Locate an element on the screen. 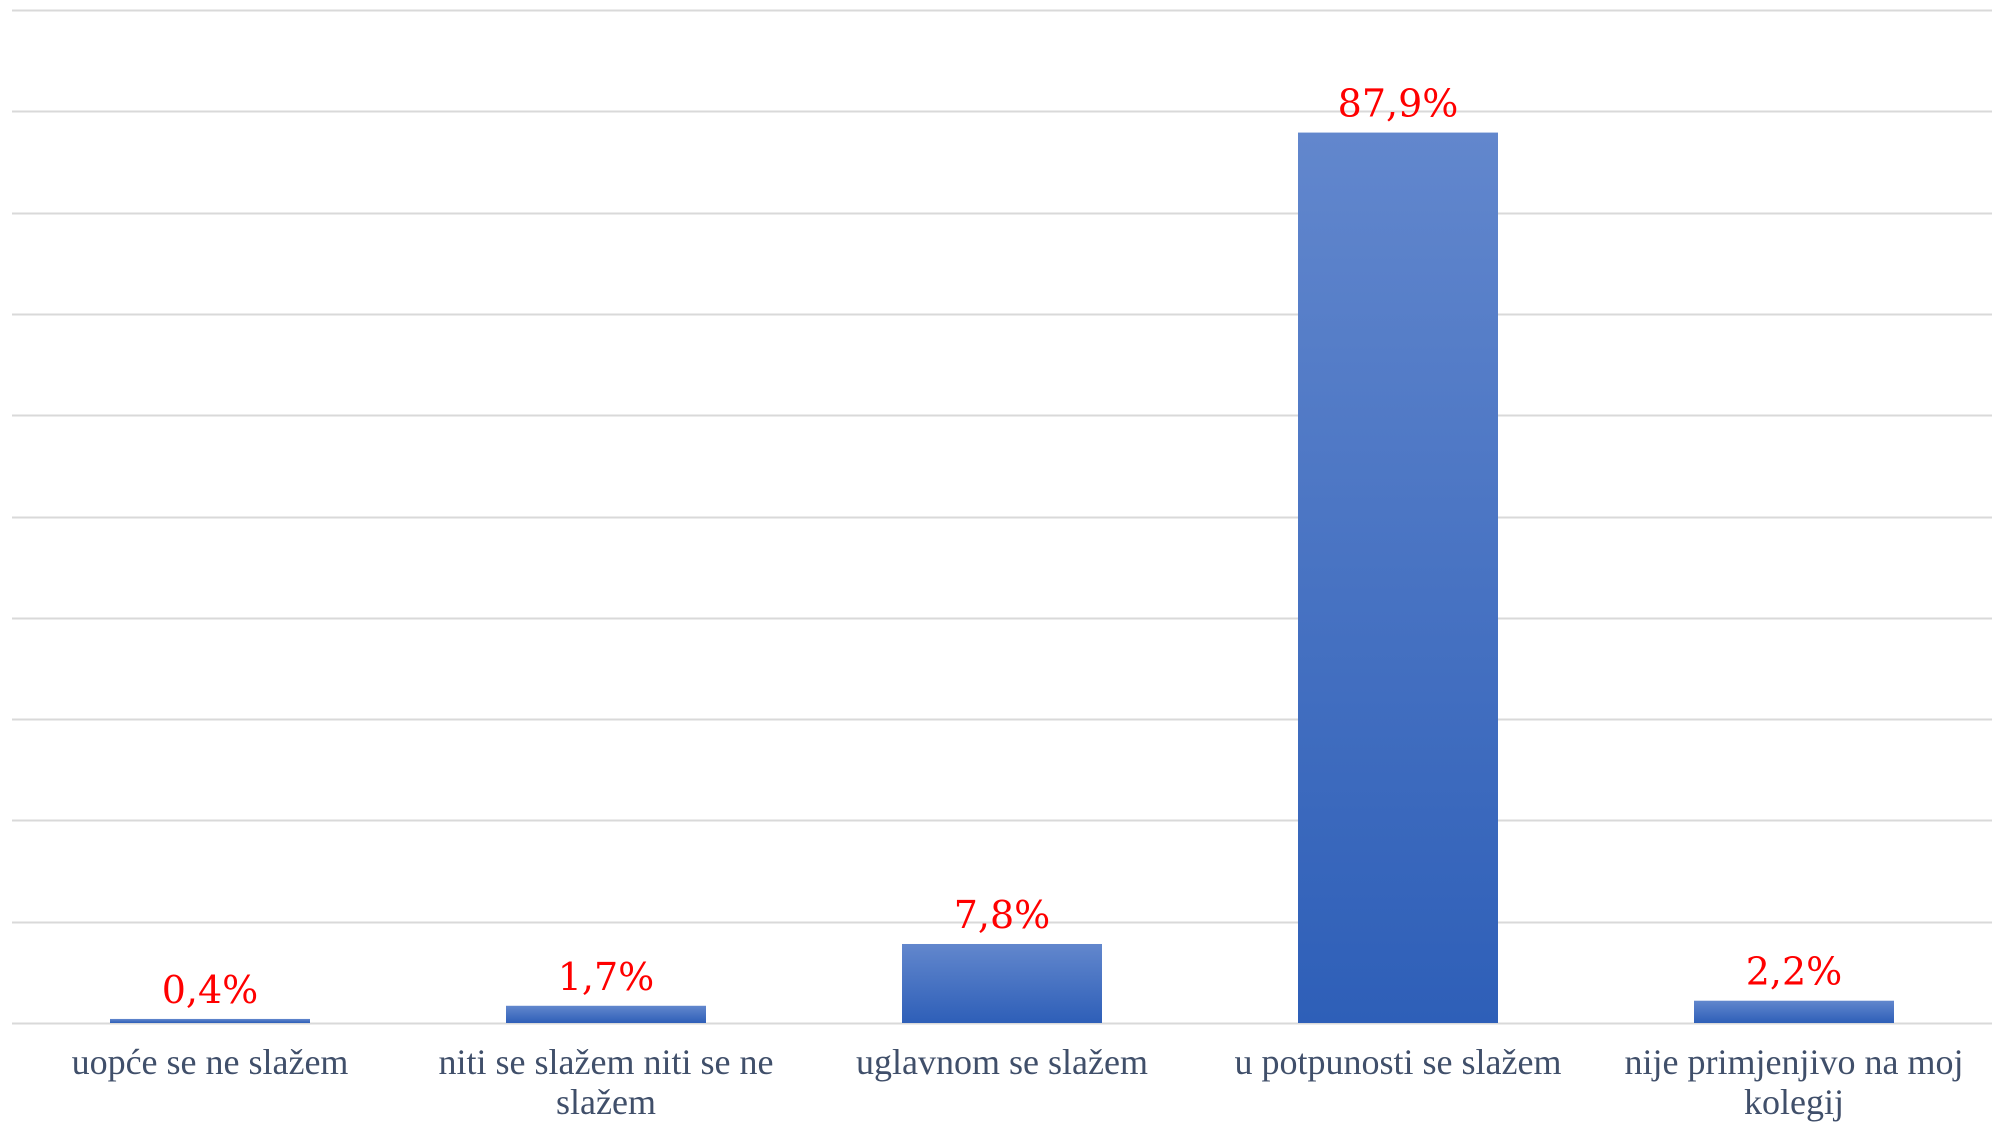 The width and height of the screenshot is (1992, 1127). category-label: niti se slažem niti se ne slažem is located at coordinates (606, 1082).